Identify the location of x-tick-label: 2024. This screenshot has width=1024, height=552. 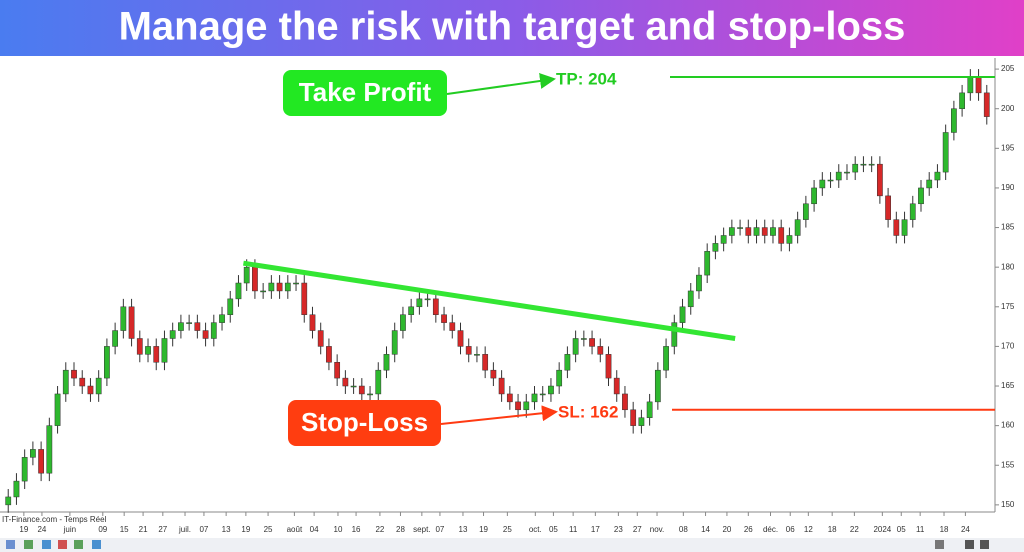
(882, 529).